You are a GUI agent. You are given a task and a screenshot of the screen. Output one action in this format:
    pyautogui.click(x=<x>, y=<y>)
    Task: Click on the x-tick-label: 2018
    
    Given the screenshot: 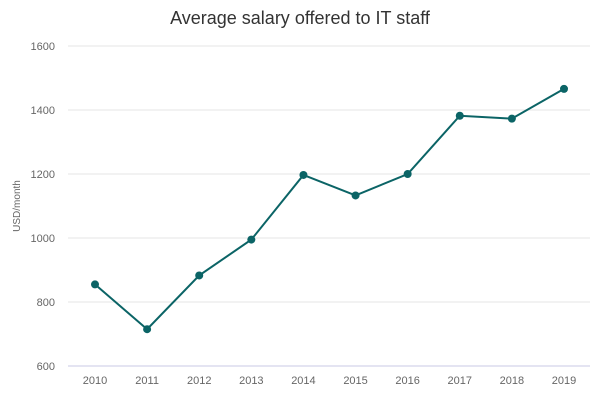 What is the action you would take?
    pyautogui.click(x=512, y=381)
    